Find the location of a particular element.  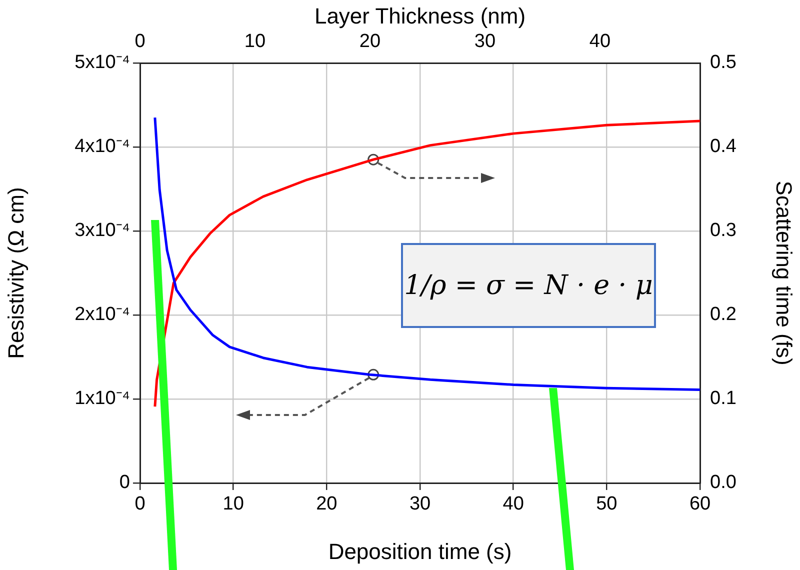

x-axis-title: Deposition time (s) is located at coordinates (420, 551).